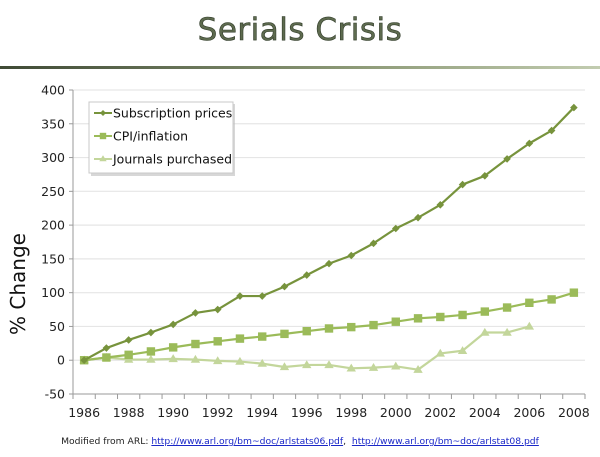 The width and height of the screenshot is (600, 457). What do you see at coordinates (218, 412) in the screenshot?
I see `x-tick-label: 1992` at bounding box center [218, 412].